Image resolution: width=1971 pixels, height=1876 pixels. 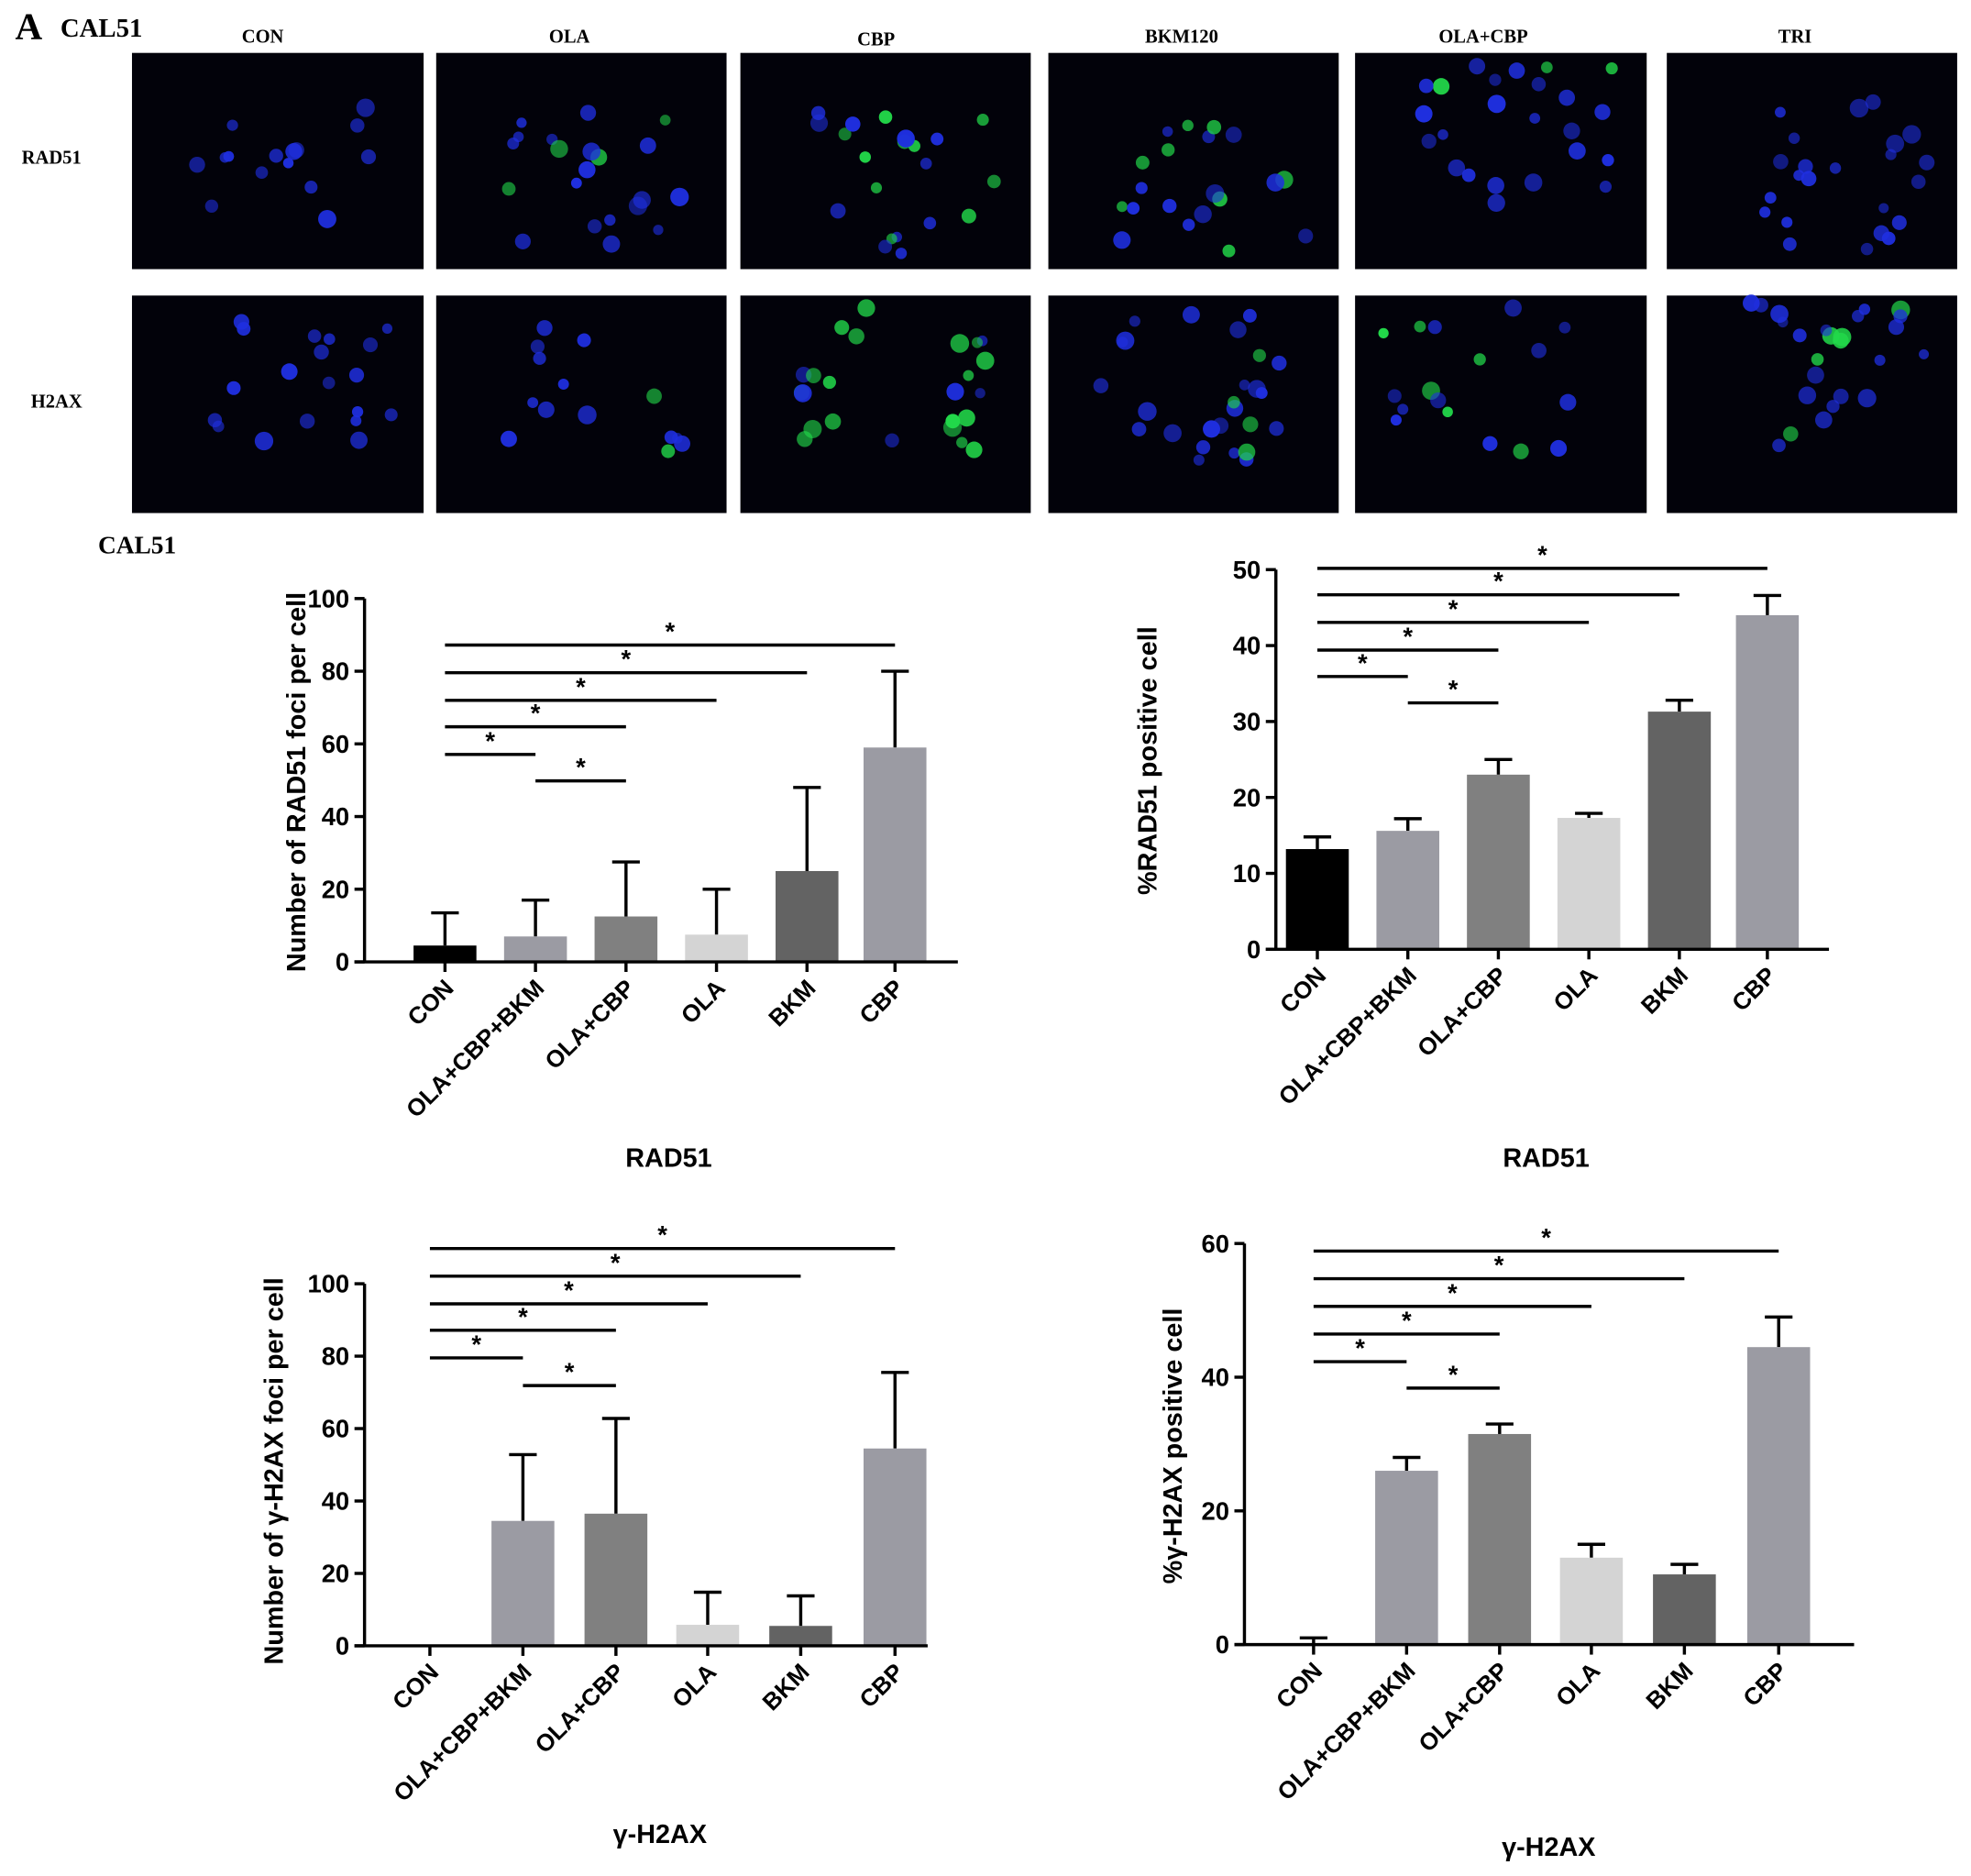 I want to click on micrograph-h2ax-ola+cbp, so click(x=1501, y=404).